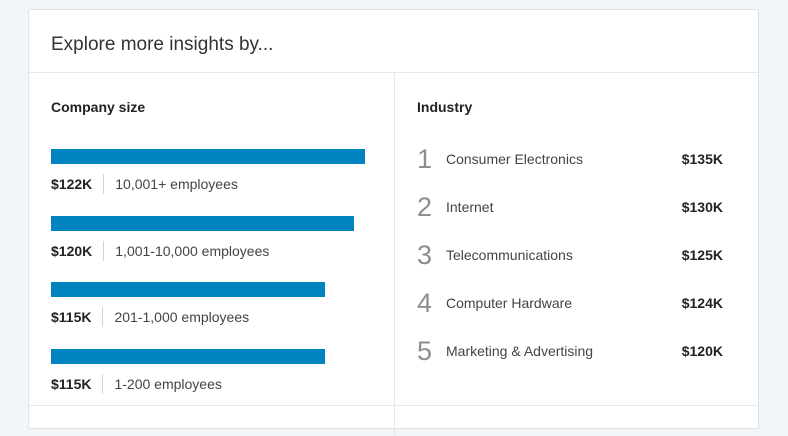 This screenshot has width=788, height=436. What do you see at coordinates (211, 374) in the screenshot?
I see `company-size-item-1-200: $115K 1-200 employees` at bounding box center [211, 374].